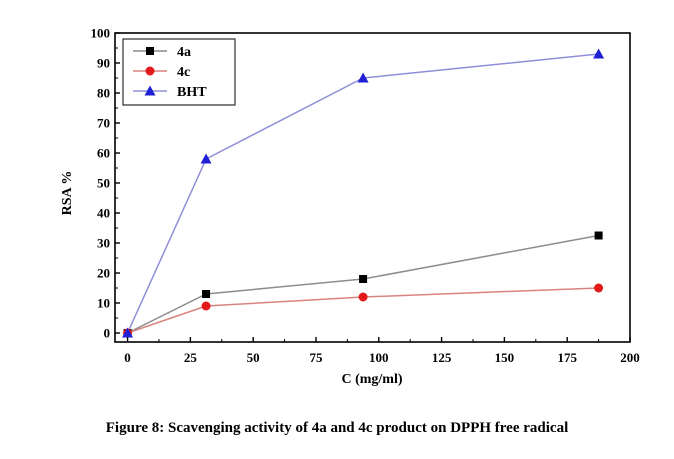  Describe the element at coordinates (103, 63) in the screenshot. I see `y-tick-label: 90` at that location.